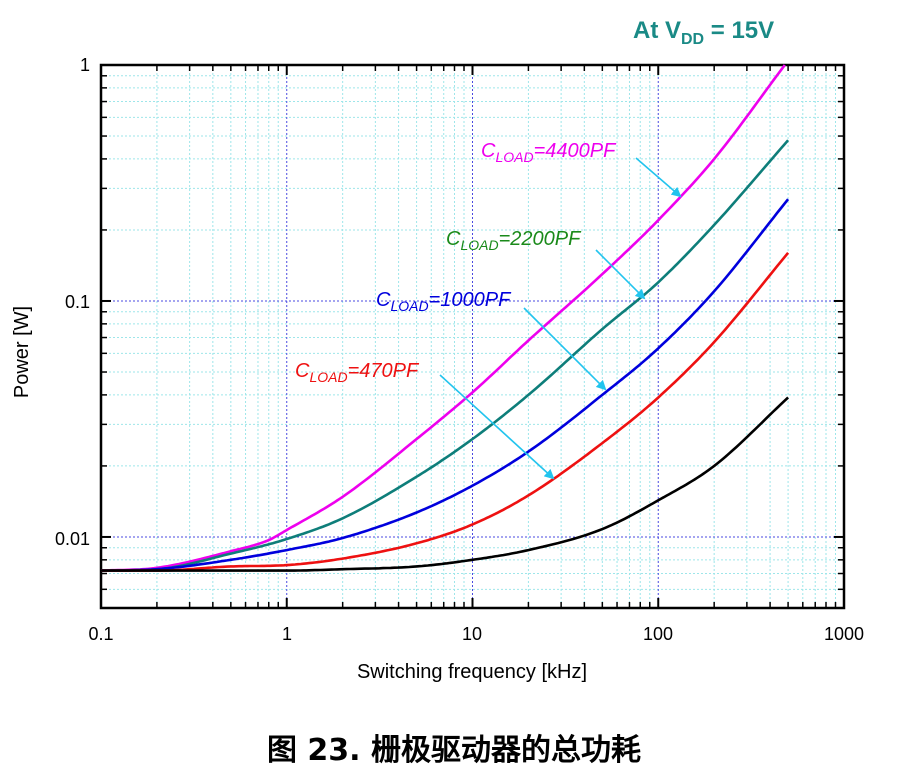 This screenshot has width=908, height=778. What do you see at coordinates (357, 372) in the screenshot?
I see `label-470pf: CLOAD=470PF` at bounding box center [357, 372].